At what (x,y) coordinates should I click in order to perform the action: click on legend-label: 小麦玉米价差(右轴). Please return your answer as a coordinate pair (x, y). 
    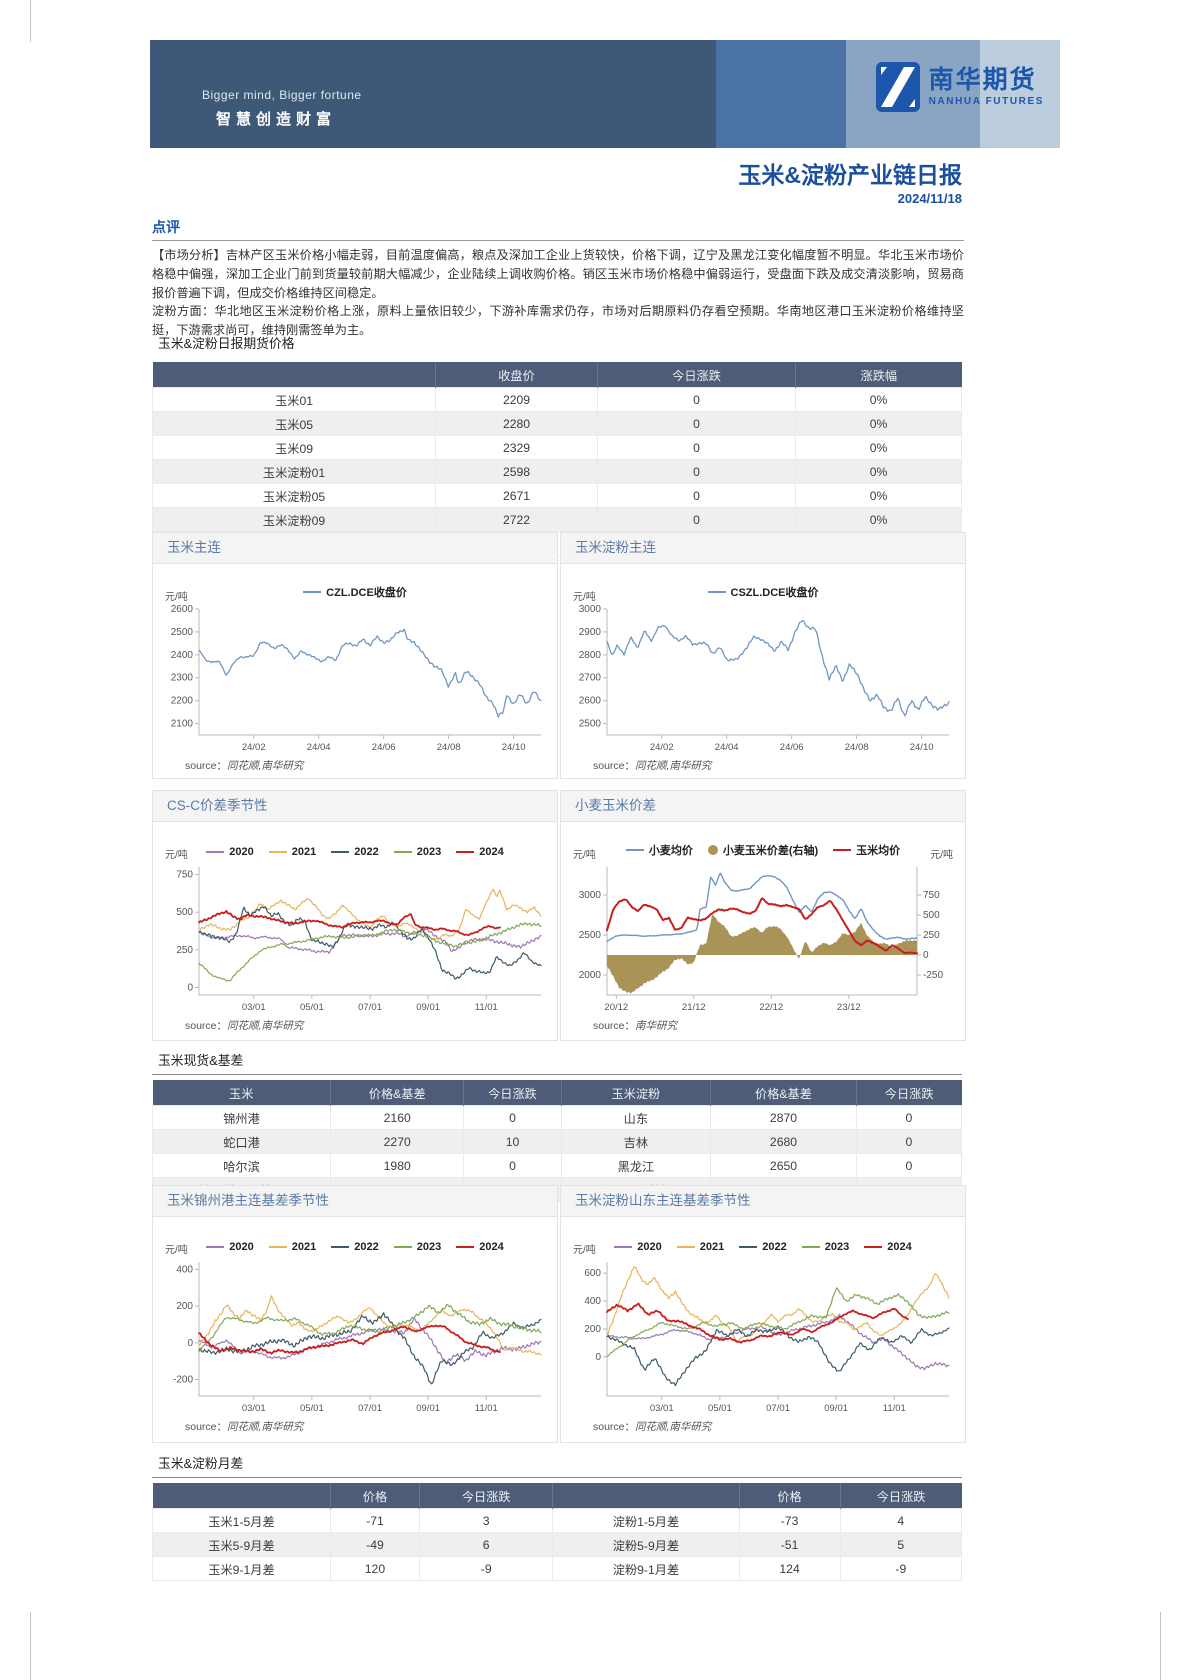
    Looking at the image, I should click on (770, 851).